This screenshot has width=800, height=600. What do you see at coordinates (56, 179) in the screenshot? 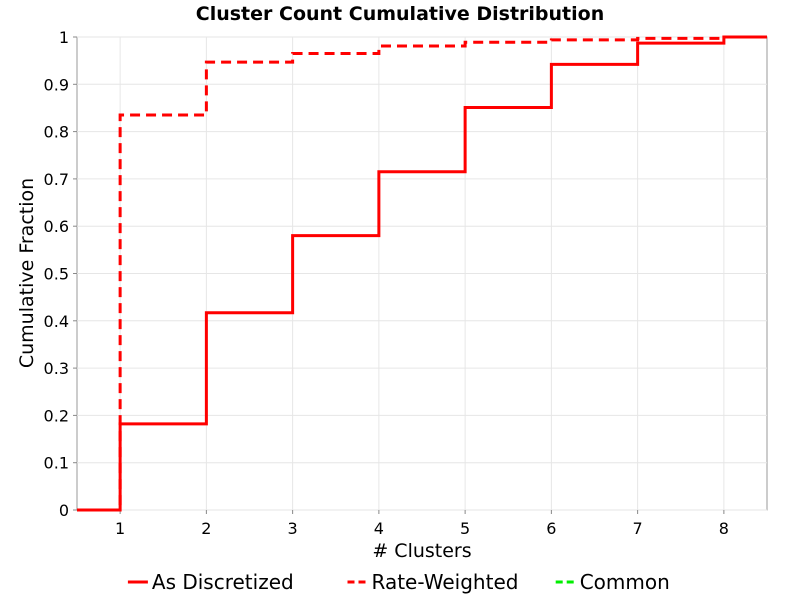
I see `y-tick-label: 0.7` at bounding box center [56, 179].